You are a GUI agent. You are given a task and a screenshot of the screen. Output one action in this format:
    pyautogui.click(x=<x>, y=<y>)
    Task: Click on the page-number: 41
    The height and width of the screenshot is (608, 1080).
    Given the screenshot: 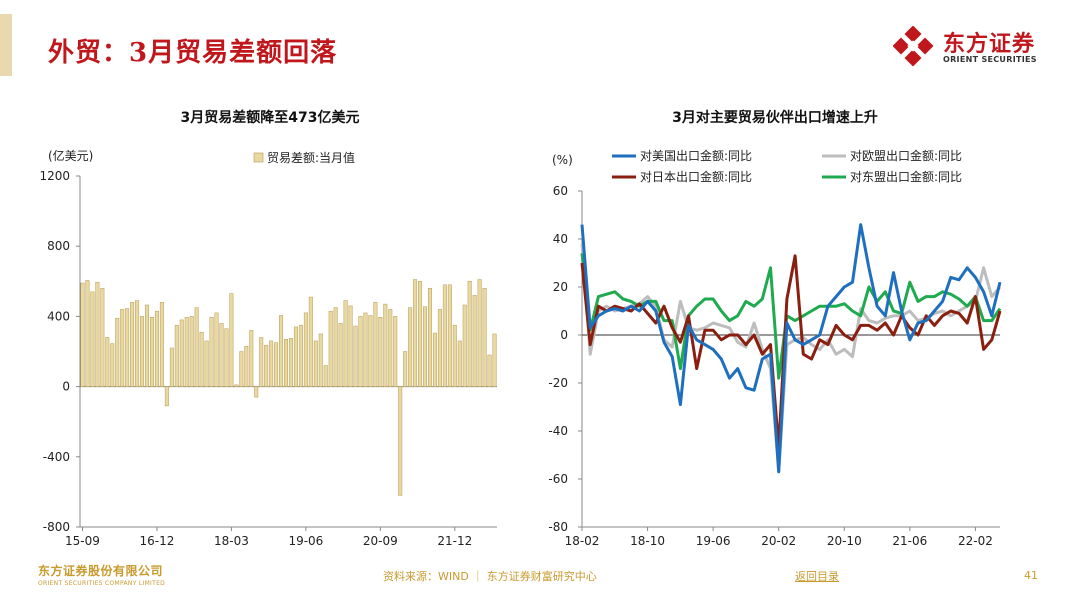 What is the action you would take?
    pyautogui.click(x=1031, y=575)
    